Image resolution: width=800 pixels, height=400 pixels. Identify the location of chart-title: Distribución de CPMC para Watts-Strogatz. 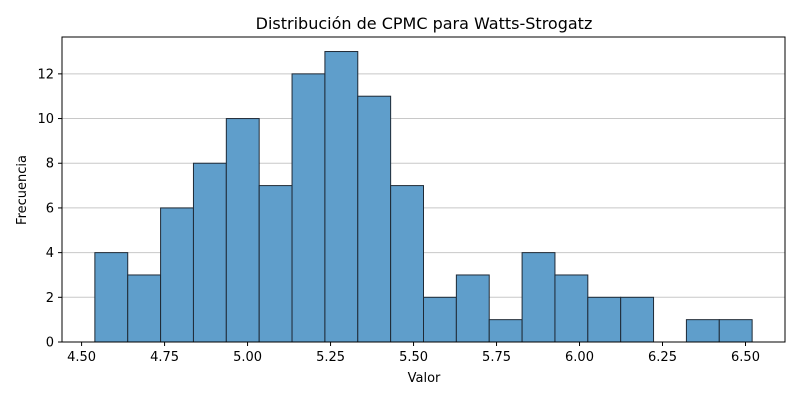
(424, 23).